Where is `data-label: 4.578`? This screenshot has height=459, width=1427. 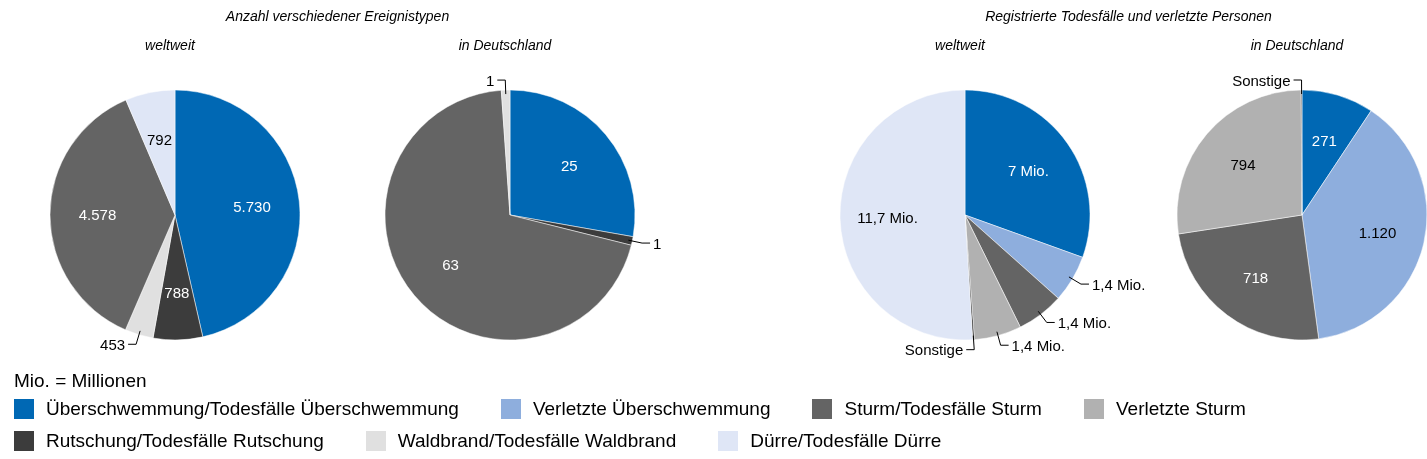 data-label: 4.578 is located at coordinates (97, 215).